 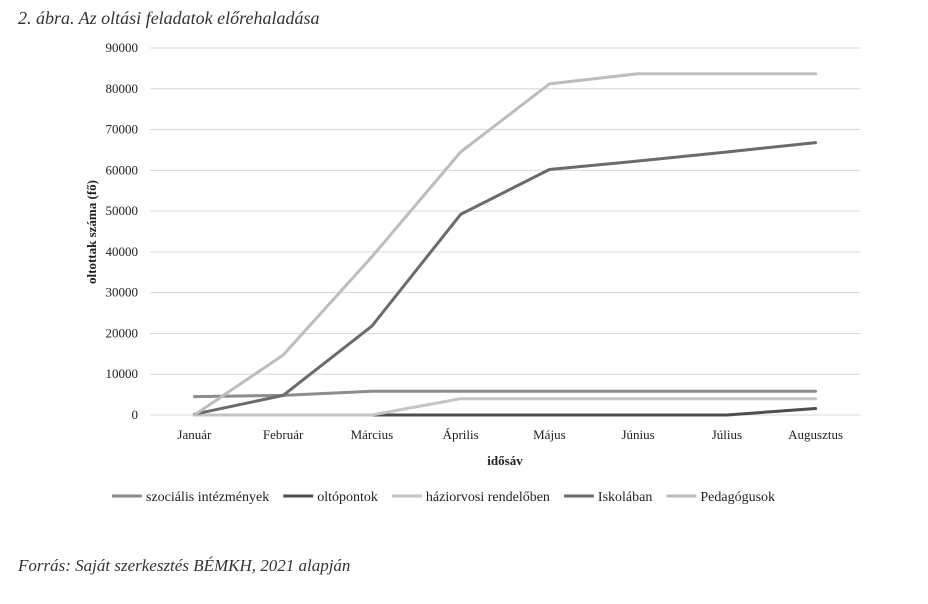 What do you see at coordinates (122, 210) in the screenshot?
I see `y-tick-label: 50000` at bounding box center [122, 210].